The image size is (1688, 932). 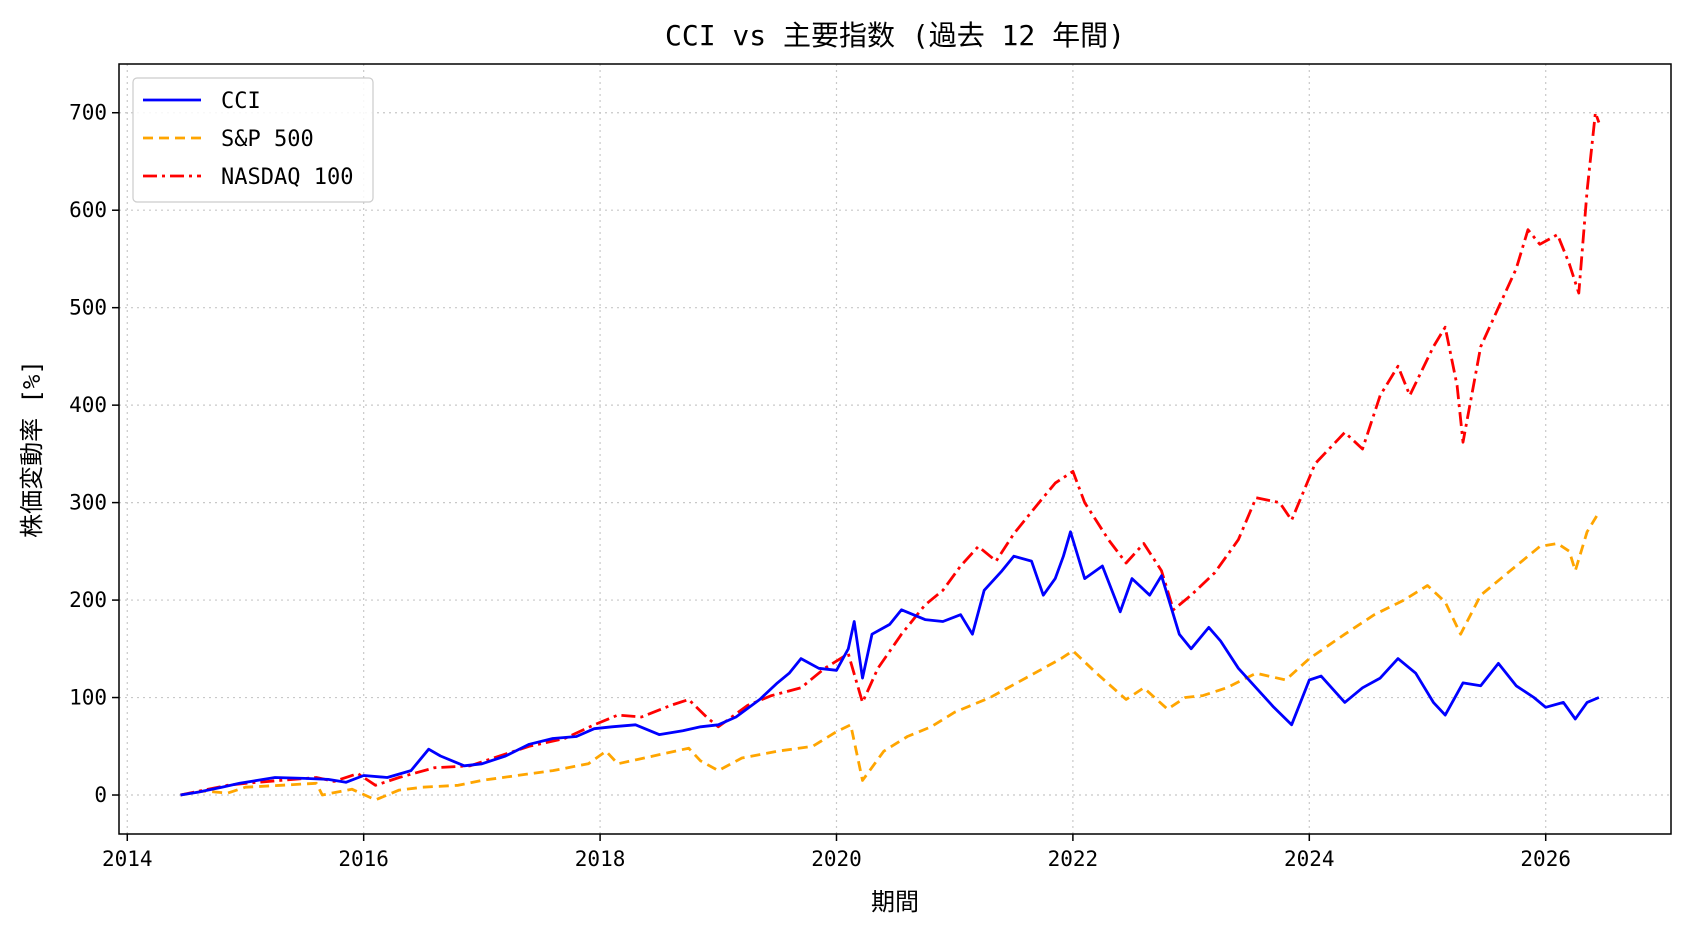 What do you see at coordinates (895, 35) in the screenshot?
I see `chart-title: CCI vs 主要指数 (過去 12 年間)` at bounding box center [895, 35].